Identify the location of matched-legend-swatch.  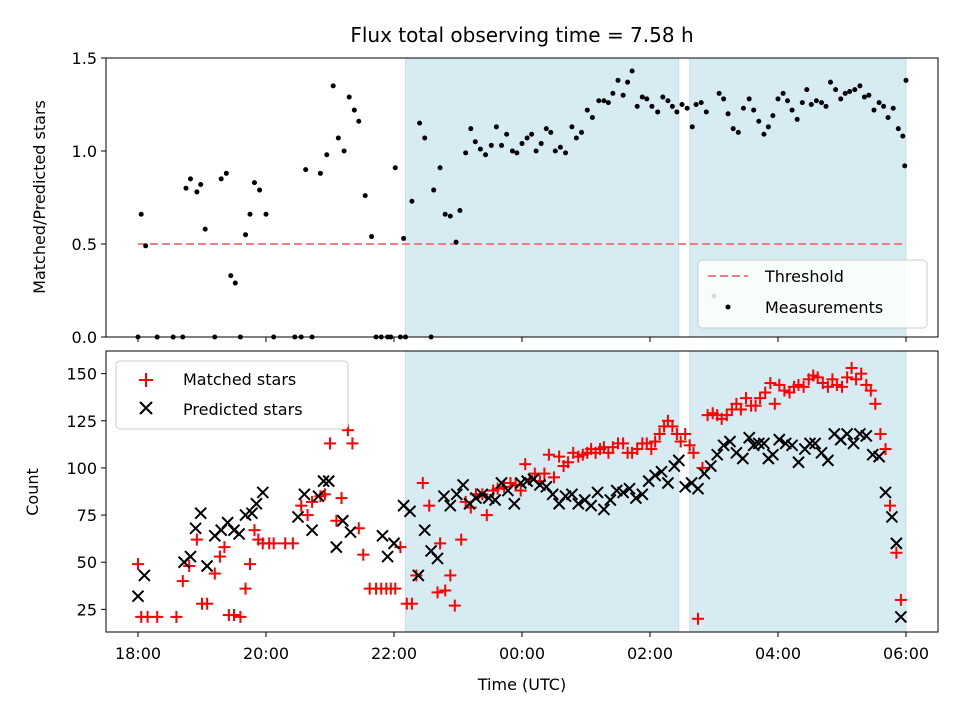
(146, 380).